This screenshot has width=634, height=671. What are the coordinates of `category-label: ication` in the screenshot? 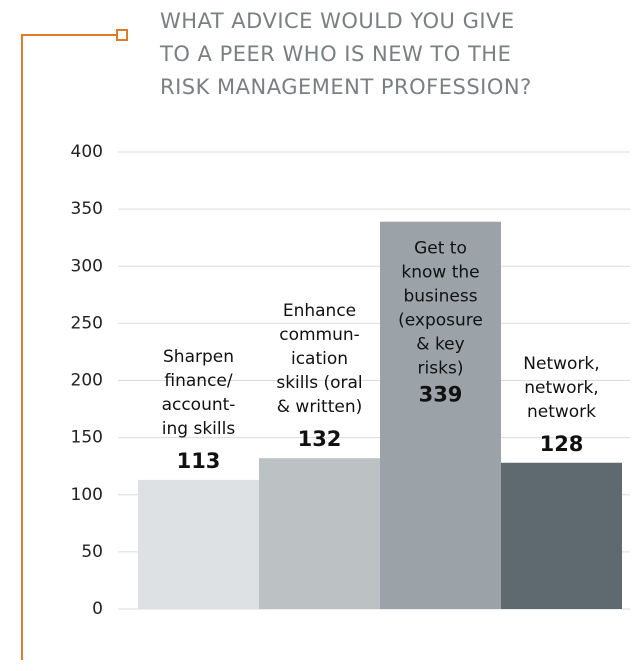 It's located at (319, 359).